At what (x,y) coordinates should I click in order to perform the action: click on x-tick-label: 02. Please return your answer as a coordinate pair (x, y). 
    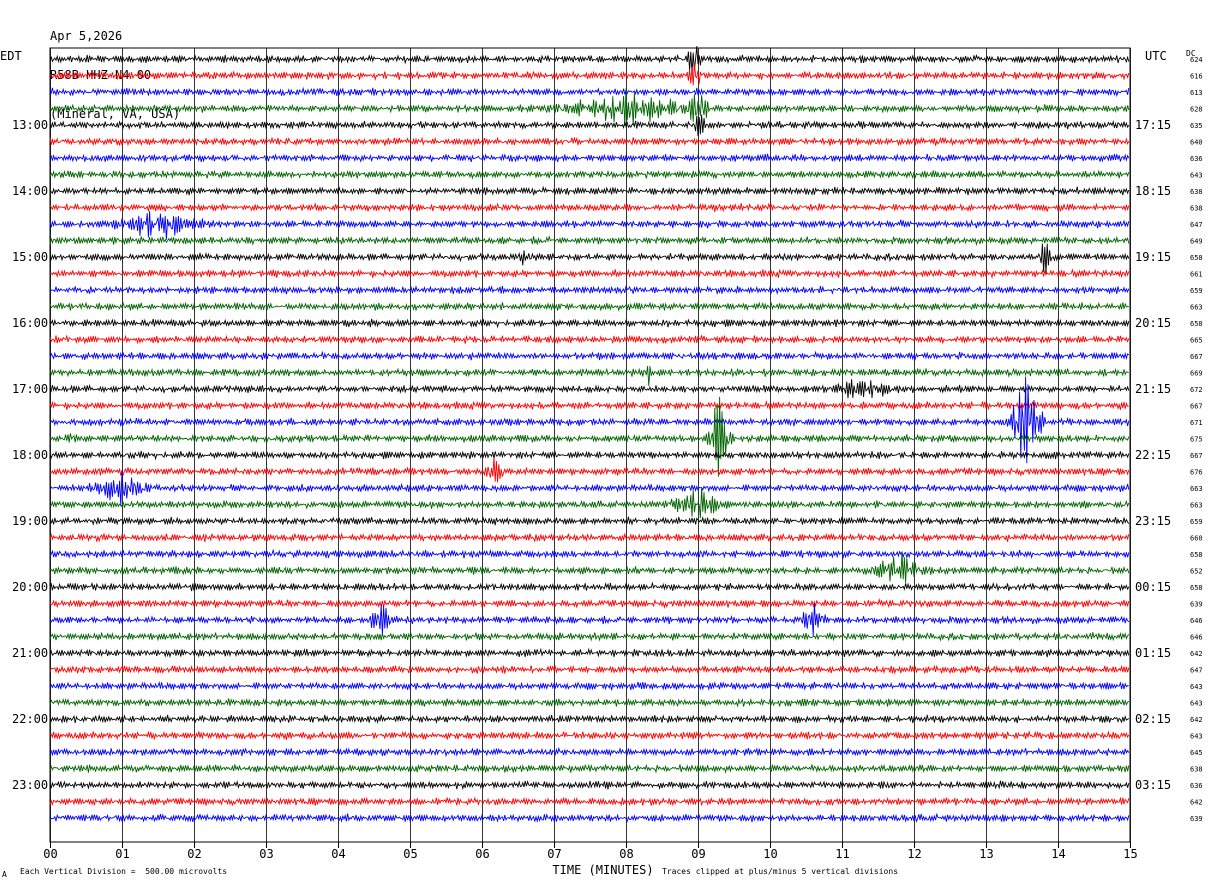
    Looking at the image, I should click on (194, 854).